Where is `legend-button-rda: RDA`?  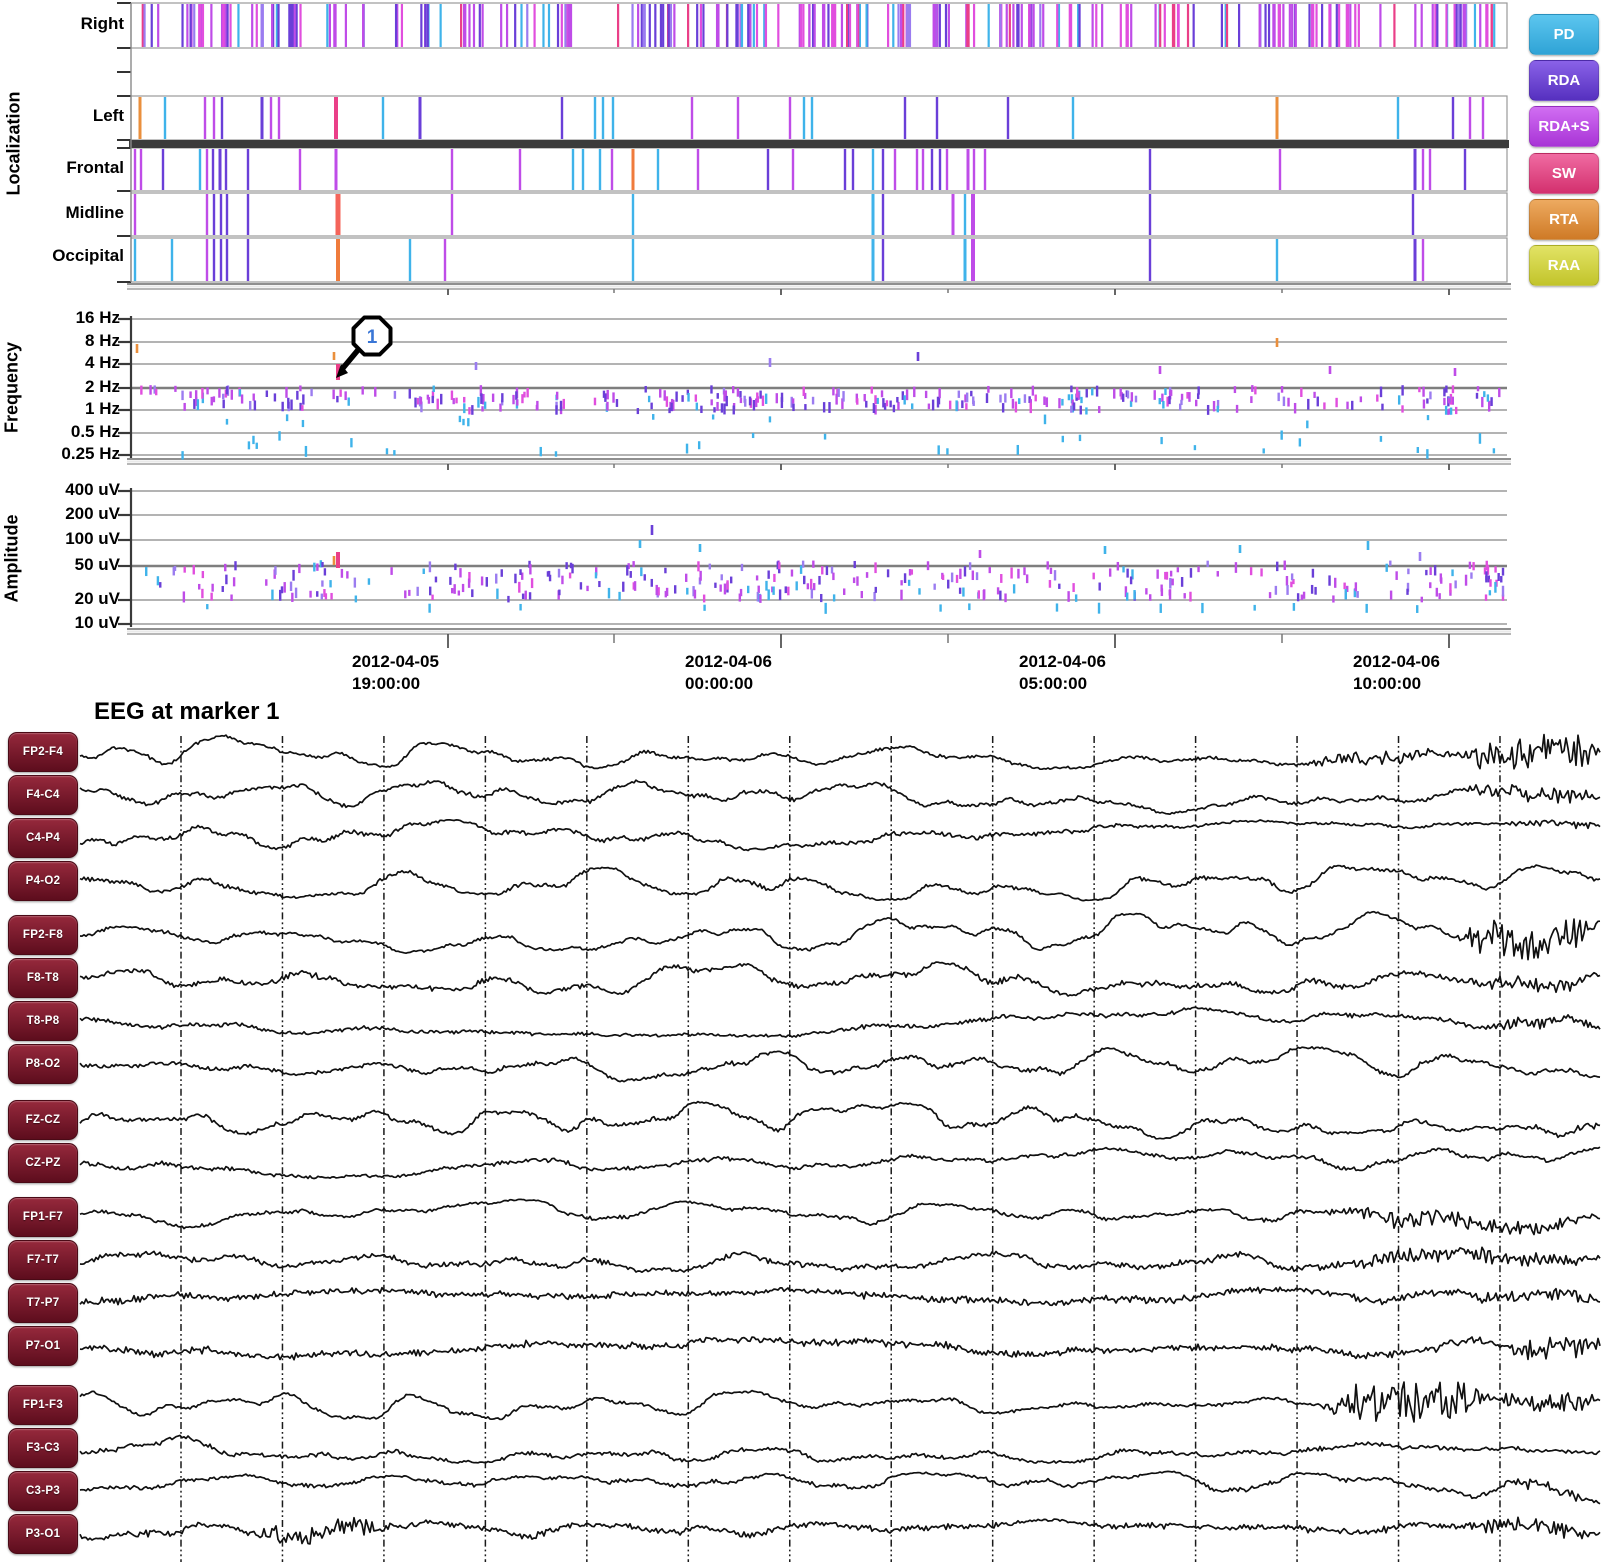 legend-button-rda: RDA is located at coordinates (1564, 81).